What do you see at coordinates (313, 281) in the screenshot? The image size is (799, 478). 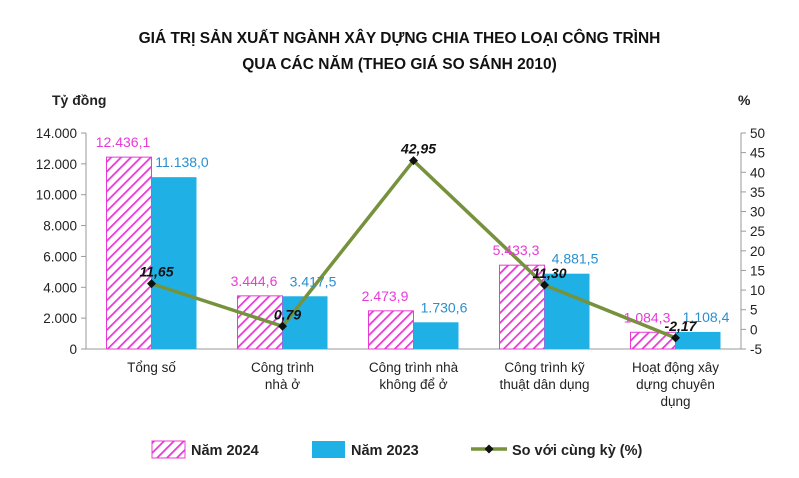 I see `data-label-2023: 3.417,5` at bounding box center [313, 281].